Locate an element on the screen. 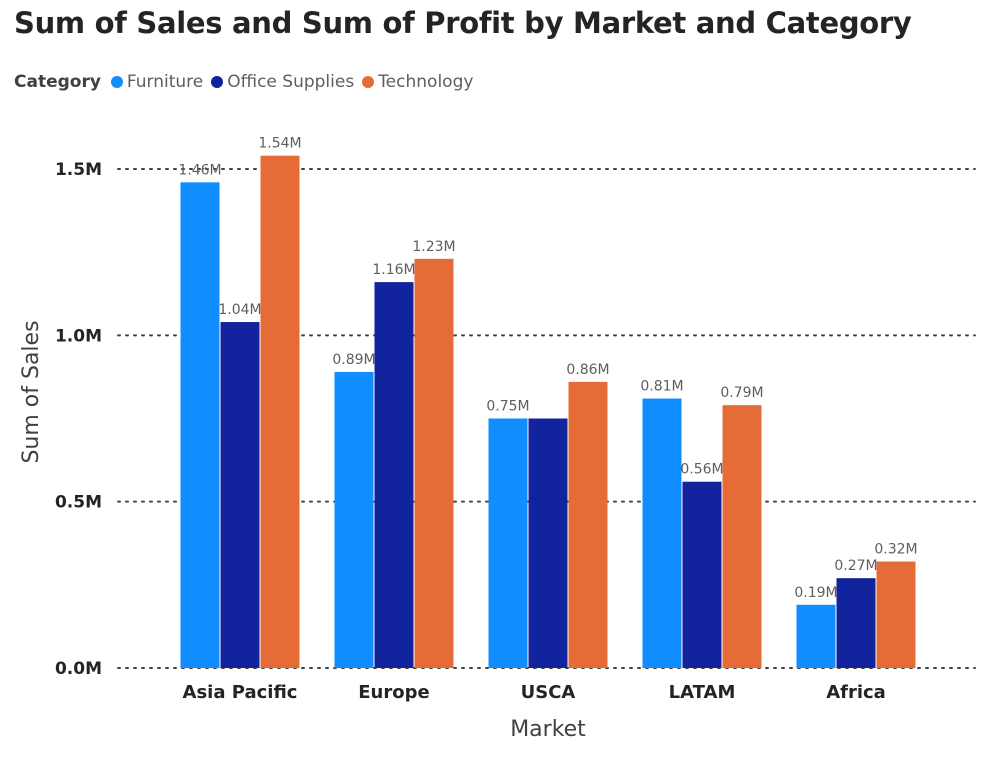  legend-label-office-supplies: Office Supplies is located at coordinates (291, 82).